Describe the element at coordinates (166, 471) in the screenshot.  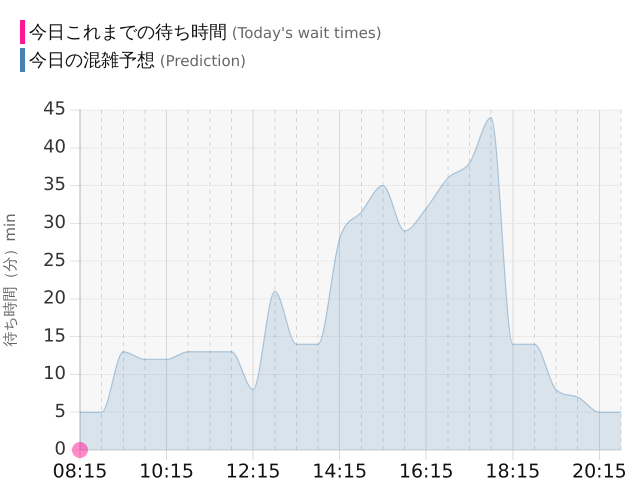
I see `x-tick-label: 10:15` at that location.